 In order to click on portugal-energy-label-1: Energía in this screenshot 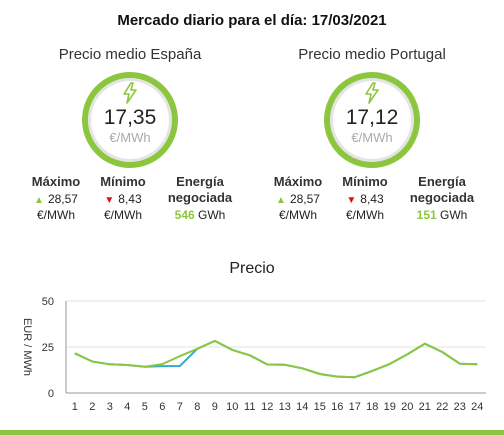, I will do `click(442, 181)`.